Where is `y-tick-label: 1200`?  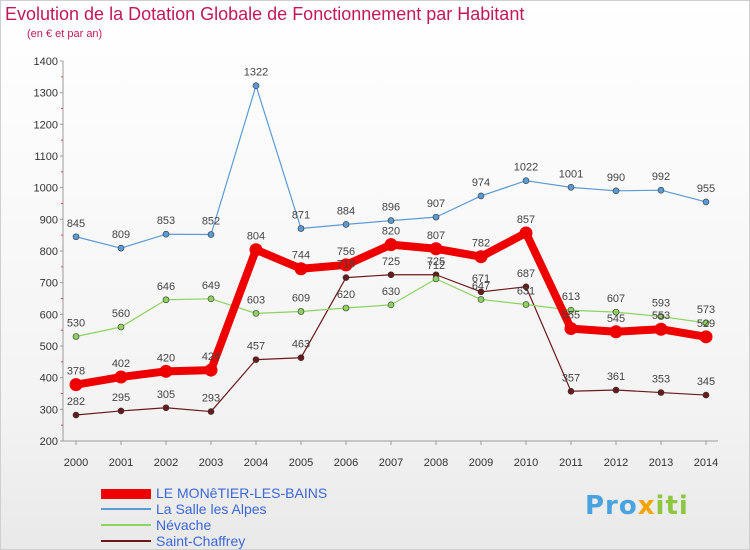 y-tick-label: 1200 is located at coordinates (46, 125).